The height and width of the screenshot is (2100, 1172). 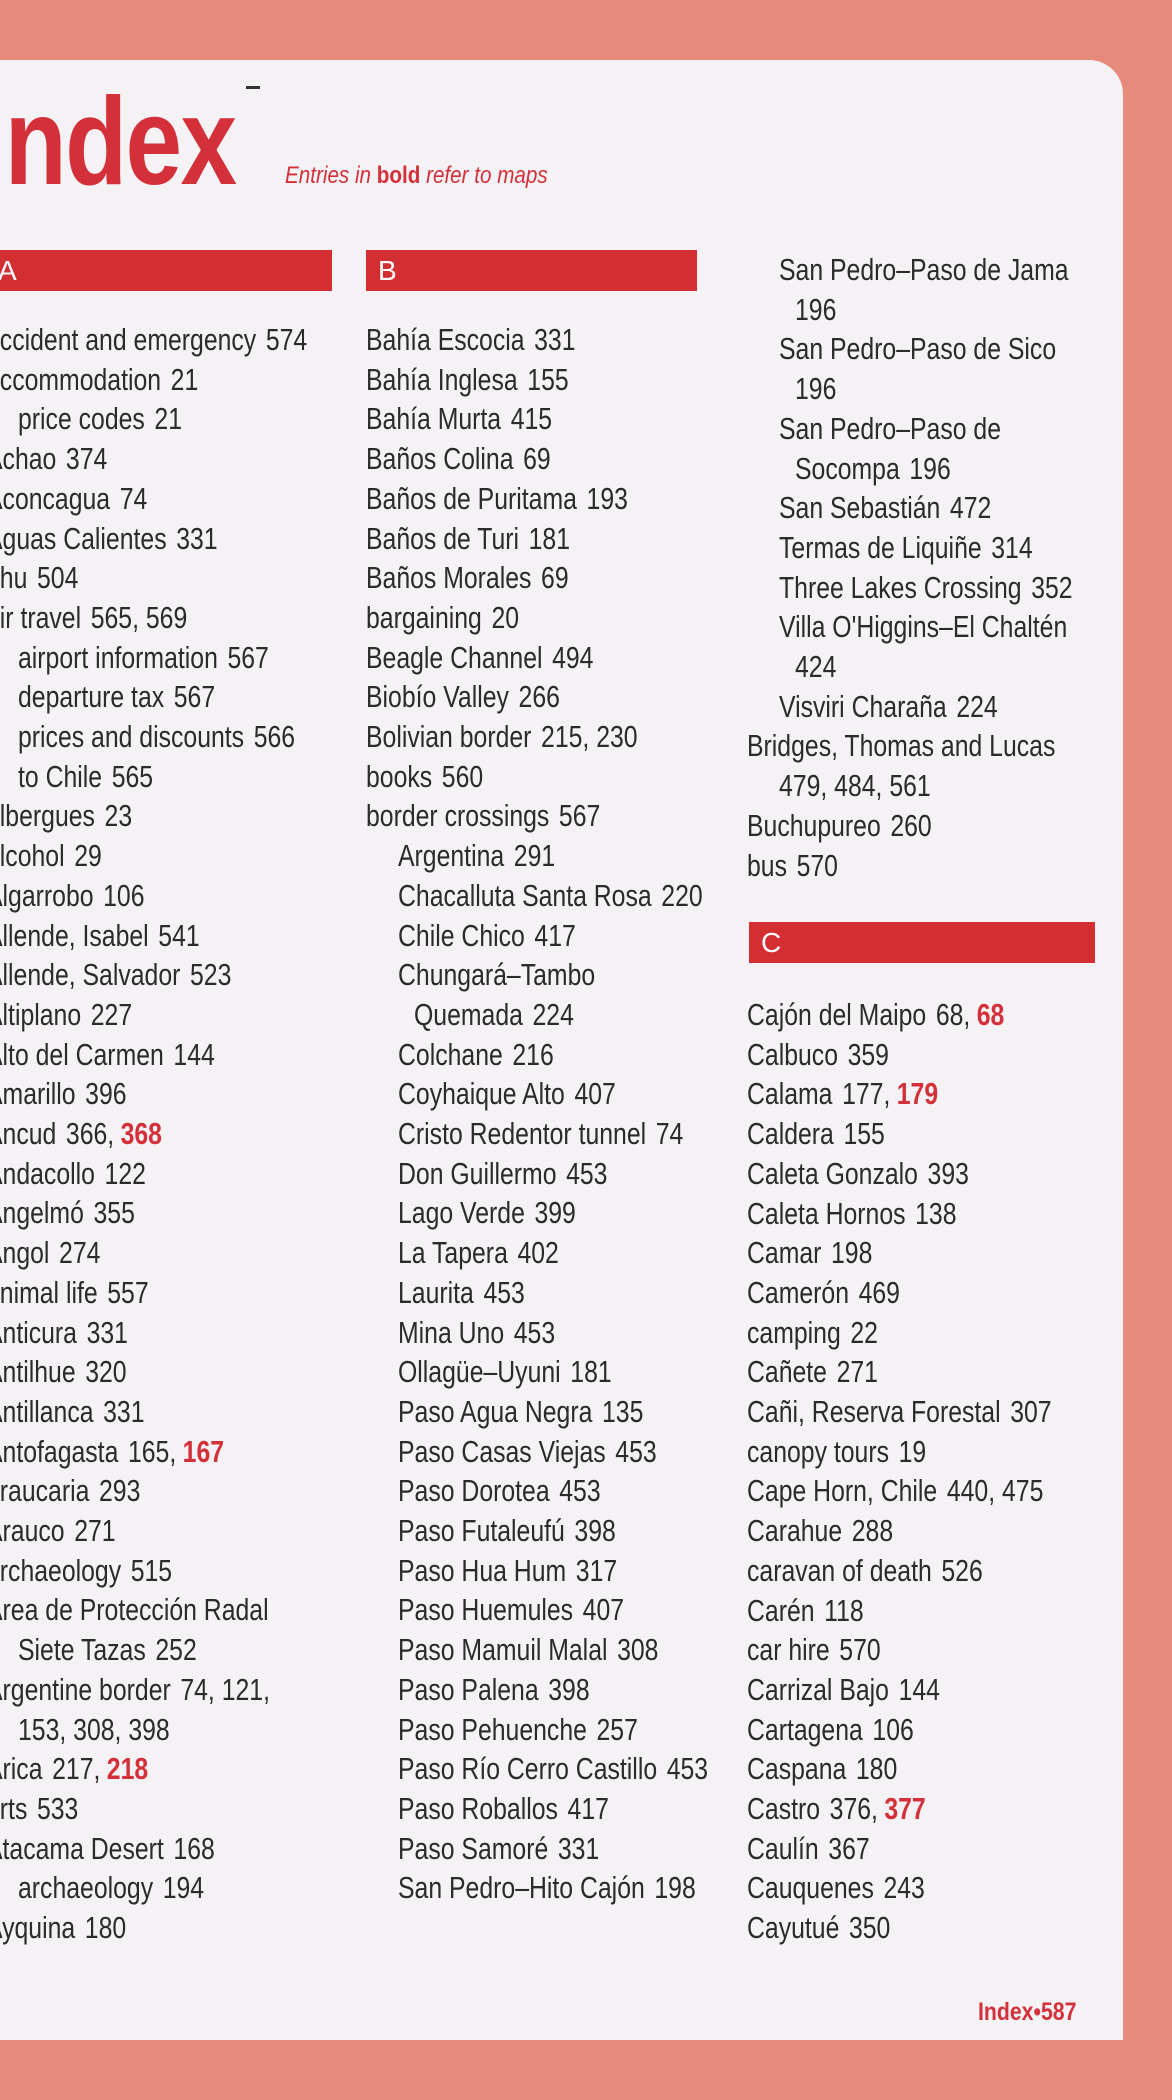 What do you see at coordinates (461, 935) in the screenshot?
I see `entry-label: Chile Chico` at bounding box center [461, 935].